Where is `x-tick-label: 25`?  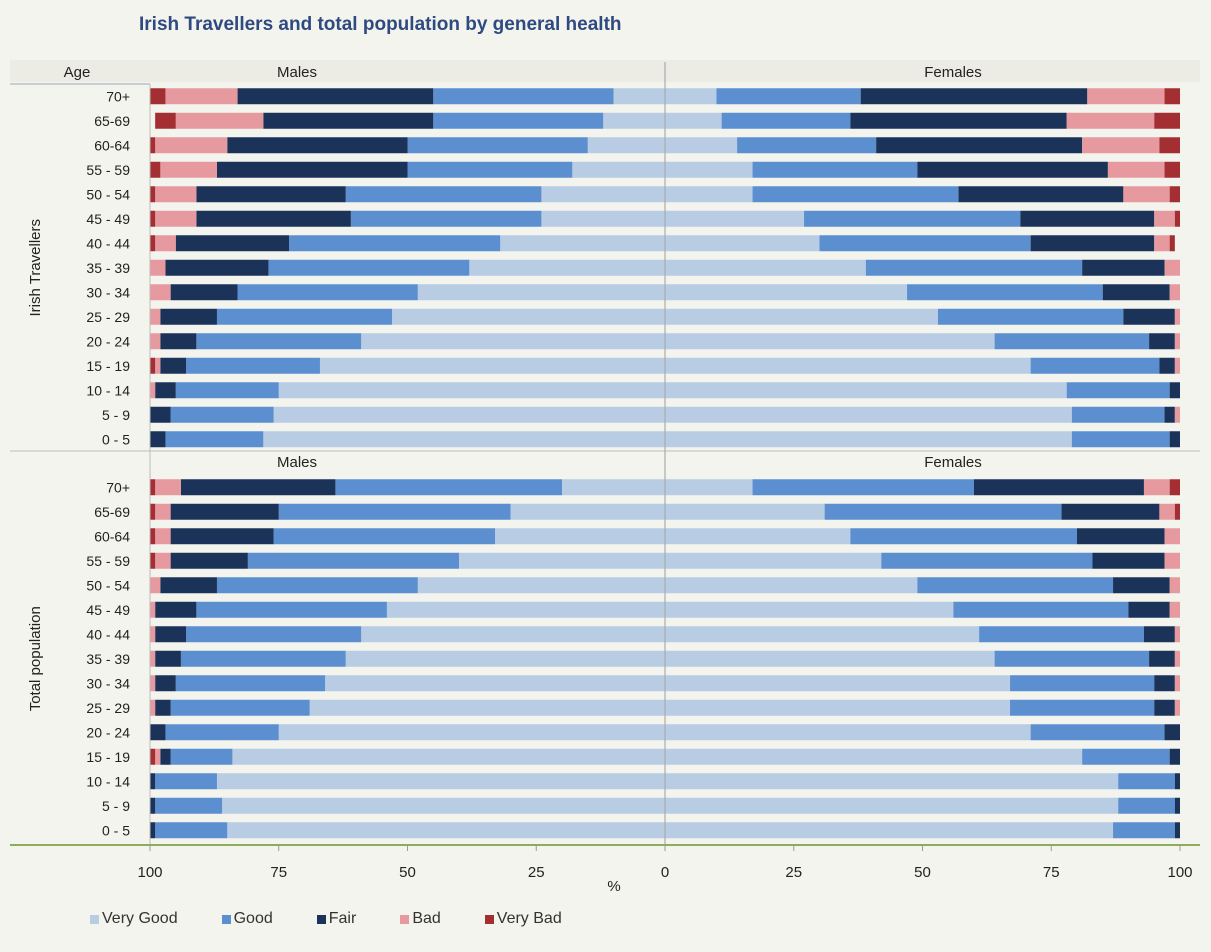 x-tick-label: 25 is located at coordinates (536, 872).